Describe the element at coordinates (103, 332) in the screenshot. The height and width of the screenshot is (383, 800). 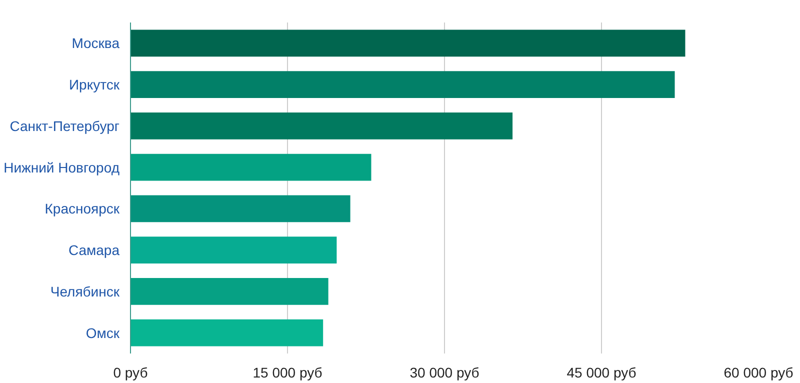
I see `y-tick-label: Омск` at that location.